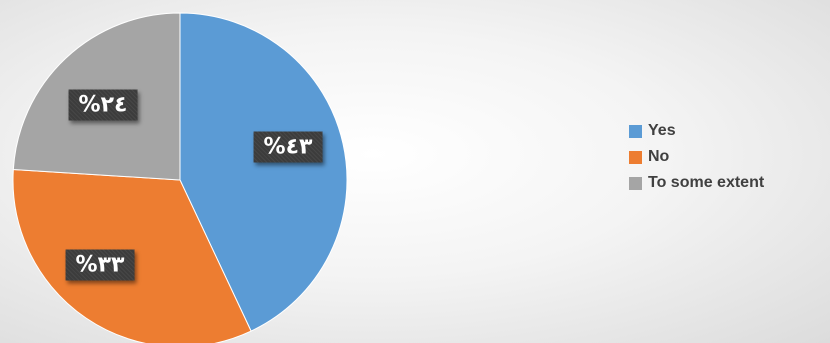  Describe the element at coordinates (288, 147) in the screenshot. I see `data-label-yes: %٤٣` at that location.